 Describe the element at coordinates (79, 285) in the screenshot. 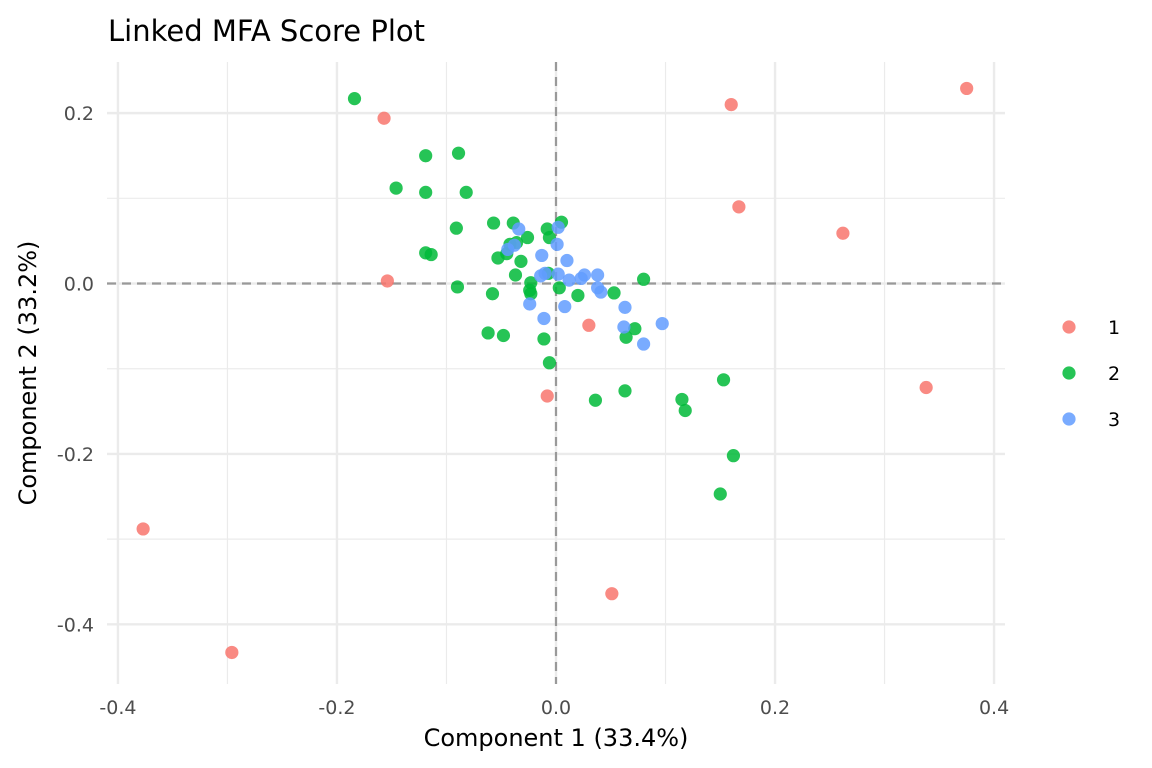

I see `y-tick-label: 0.0` at that location.